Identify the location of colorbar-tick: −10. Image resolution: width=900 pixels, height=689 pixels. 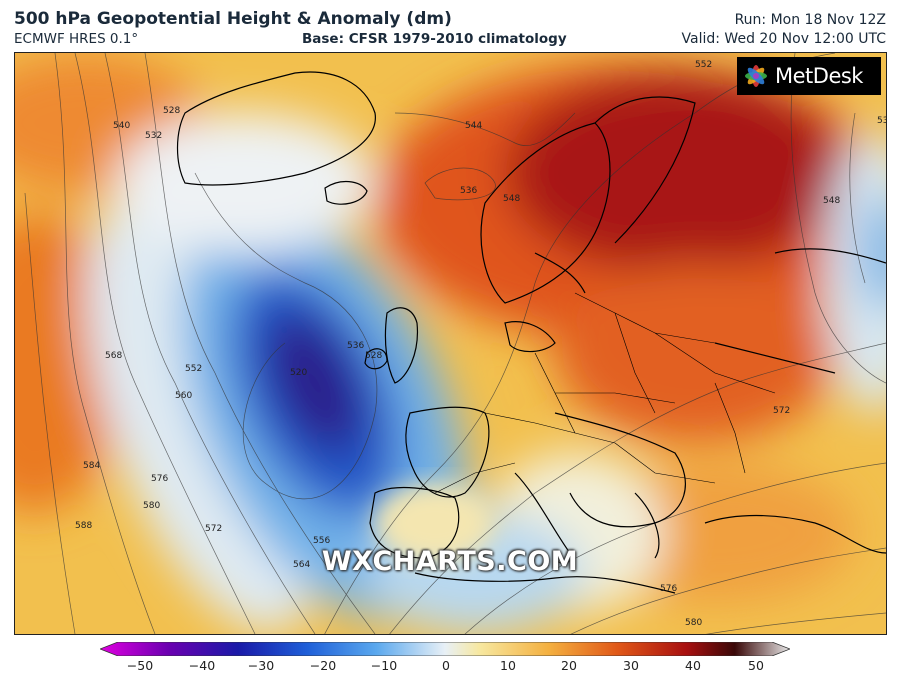
(384, 665).